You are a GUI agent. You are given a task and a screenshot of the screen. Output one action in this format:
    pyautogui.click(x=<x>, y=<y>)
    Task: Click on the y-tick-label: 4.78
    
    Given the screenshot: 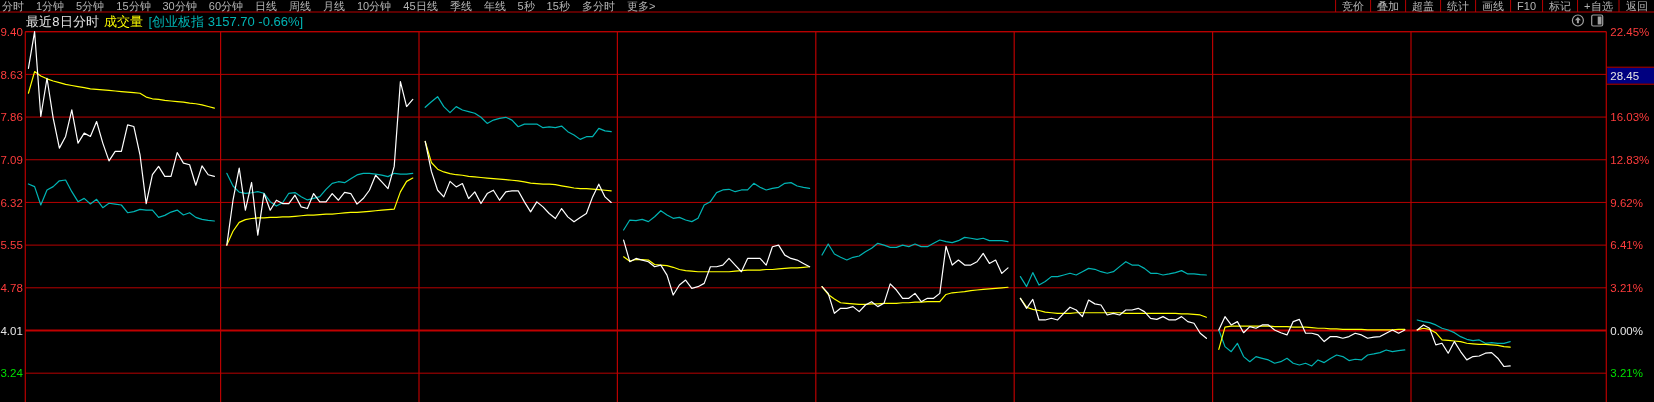 What is the action you would take?
    pyautogui.click(x=11, y=288)
    